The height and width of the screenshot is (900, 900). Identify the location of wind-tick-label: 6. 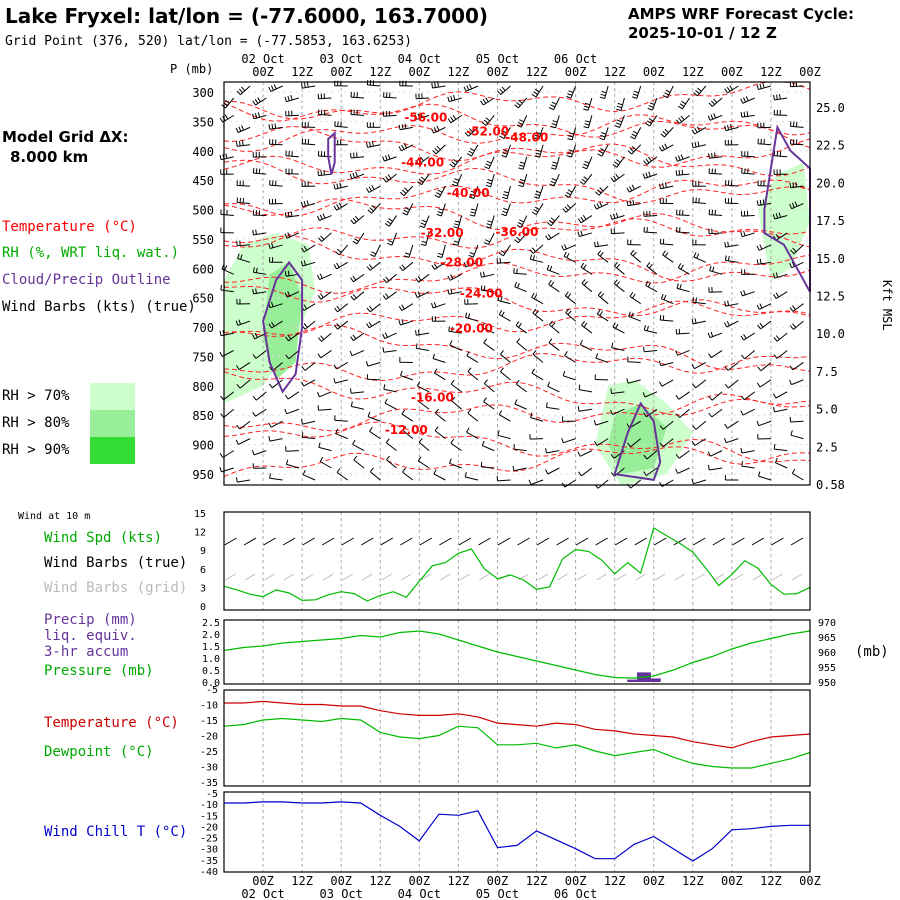
(203, 570).